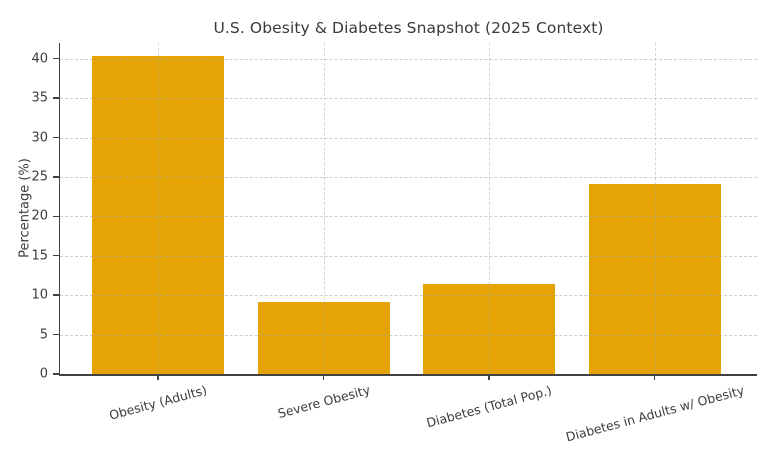  Describe the element at coordinates (39, 256) in the screenshot. I see `y-tick-label-15: 15` at that location.